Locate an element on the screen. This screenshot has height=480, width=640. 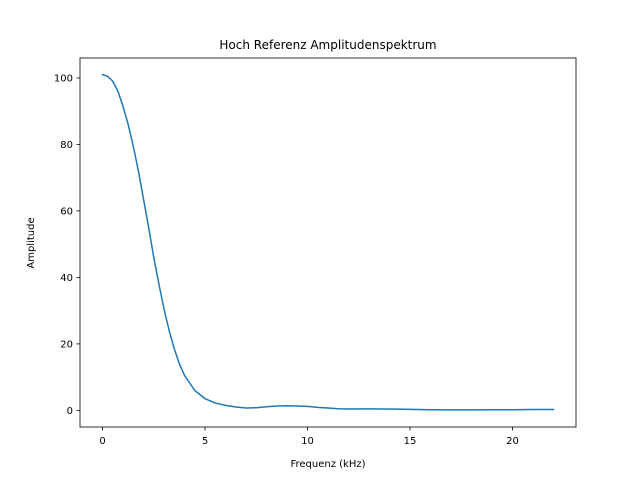
x-tick-label: 5 is located at coordinates (205, 441).